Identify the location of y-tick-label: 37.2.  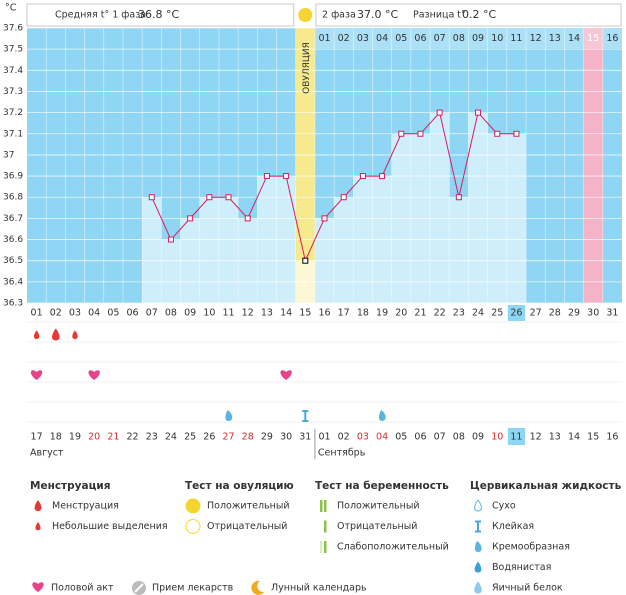
(13, 113).